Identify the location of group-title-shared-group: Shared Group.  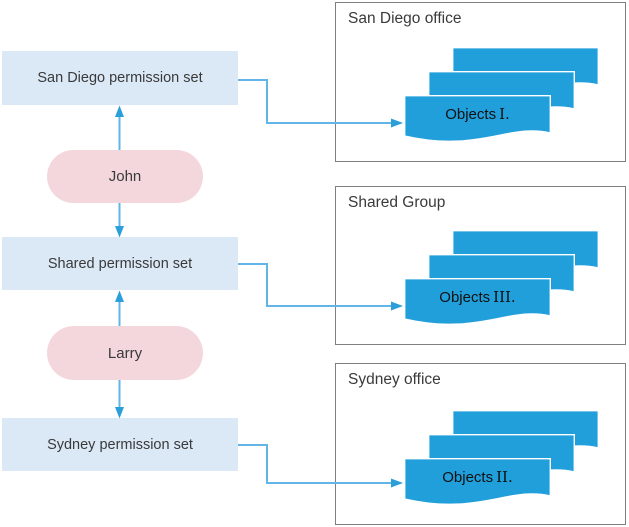
(397, 202).